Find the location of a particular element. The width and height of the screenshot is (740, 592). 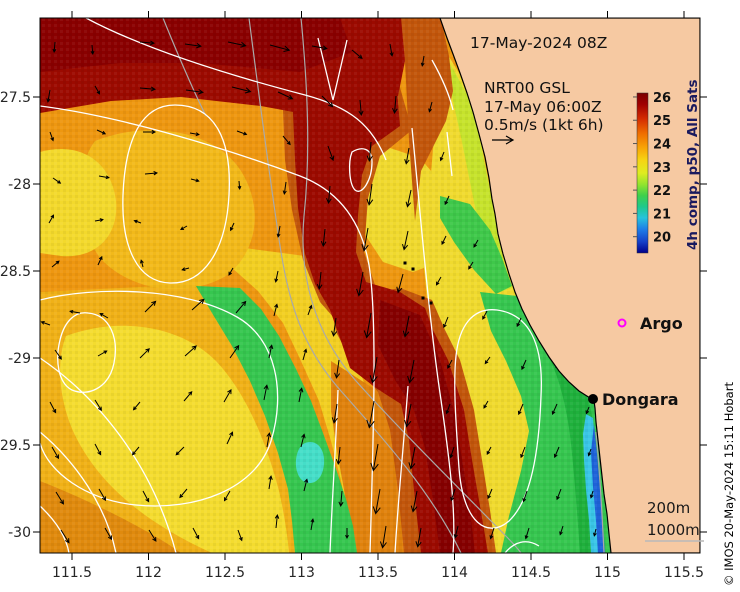

x-tick-label: 112.5 is located at coordinates (225, 573).